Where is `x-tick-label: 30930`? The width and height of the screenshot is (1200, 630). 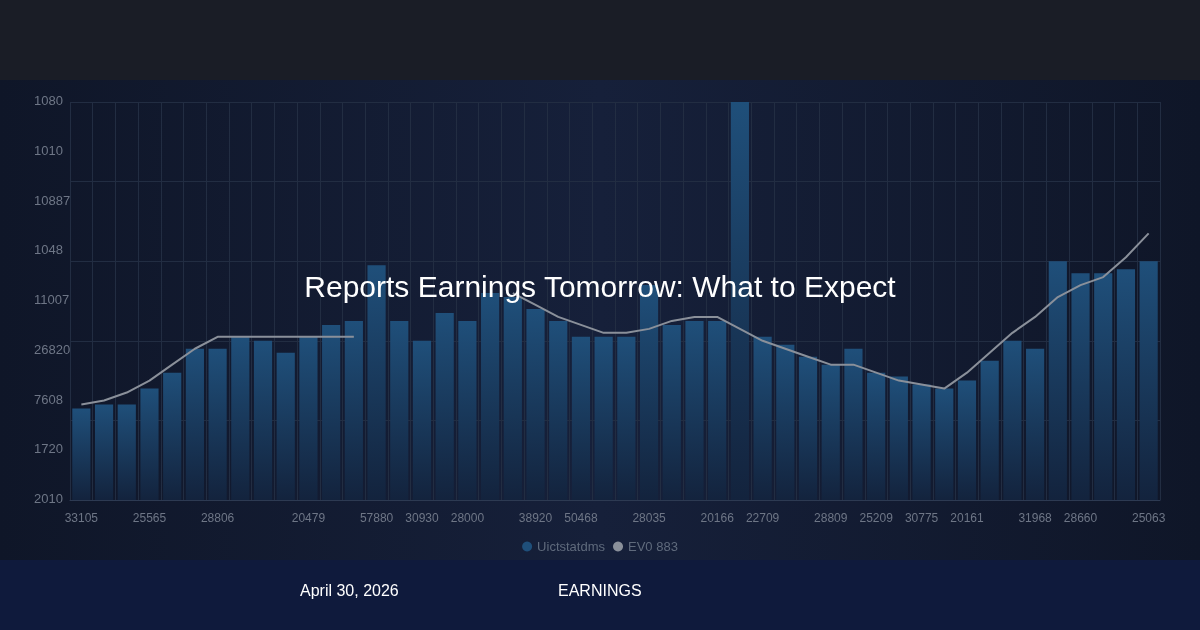
x-tick-label: 30930 is located at coordinates (422, 518).